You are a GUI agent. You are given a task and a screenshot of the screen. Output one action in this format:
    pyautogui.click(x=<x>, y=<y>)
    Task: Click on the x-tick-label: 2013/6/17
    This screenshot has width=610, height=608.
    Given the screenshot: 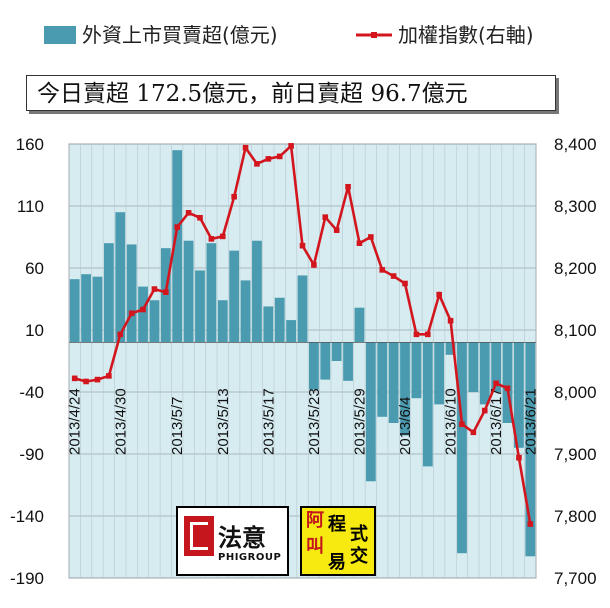 What is the action you would take?
    pyautogui.click(x=496, y=421)
    